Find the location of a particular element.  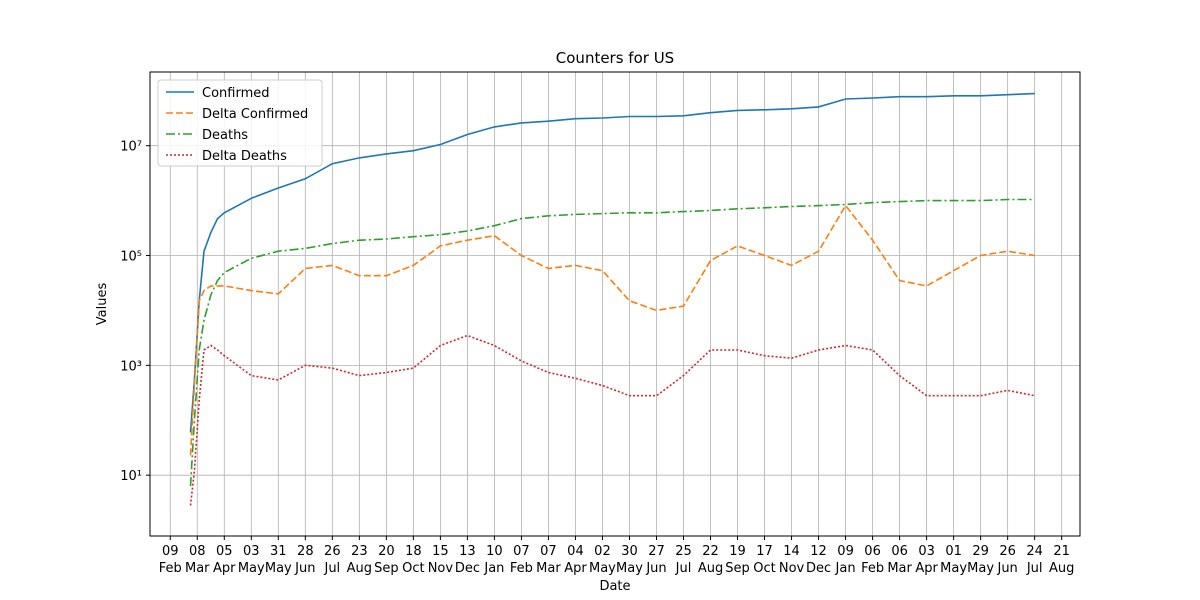

x-tick-label-part: 10 is located at coordinates (494, 551).